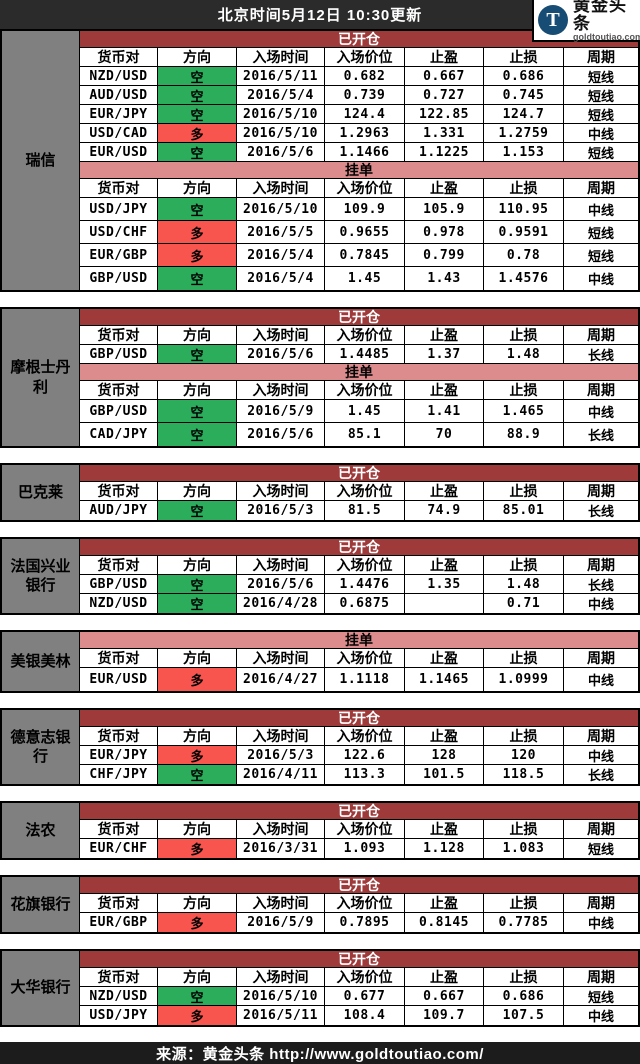 The height and width of the screenshot is (1064, 640). I want to click on bank-name-label: 花旗银行, so click(41, 904).